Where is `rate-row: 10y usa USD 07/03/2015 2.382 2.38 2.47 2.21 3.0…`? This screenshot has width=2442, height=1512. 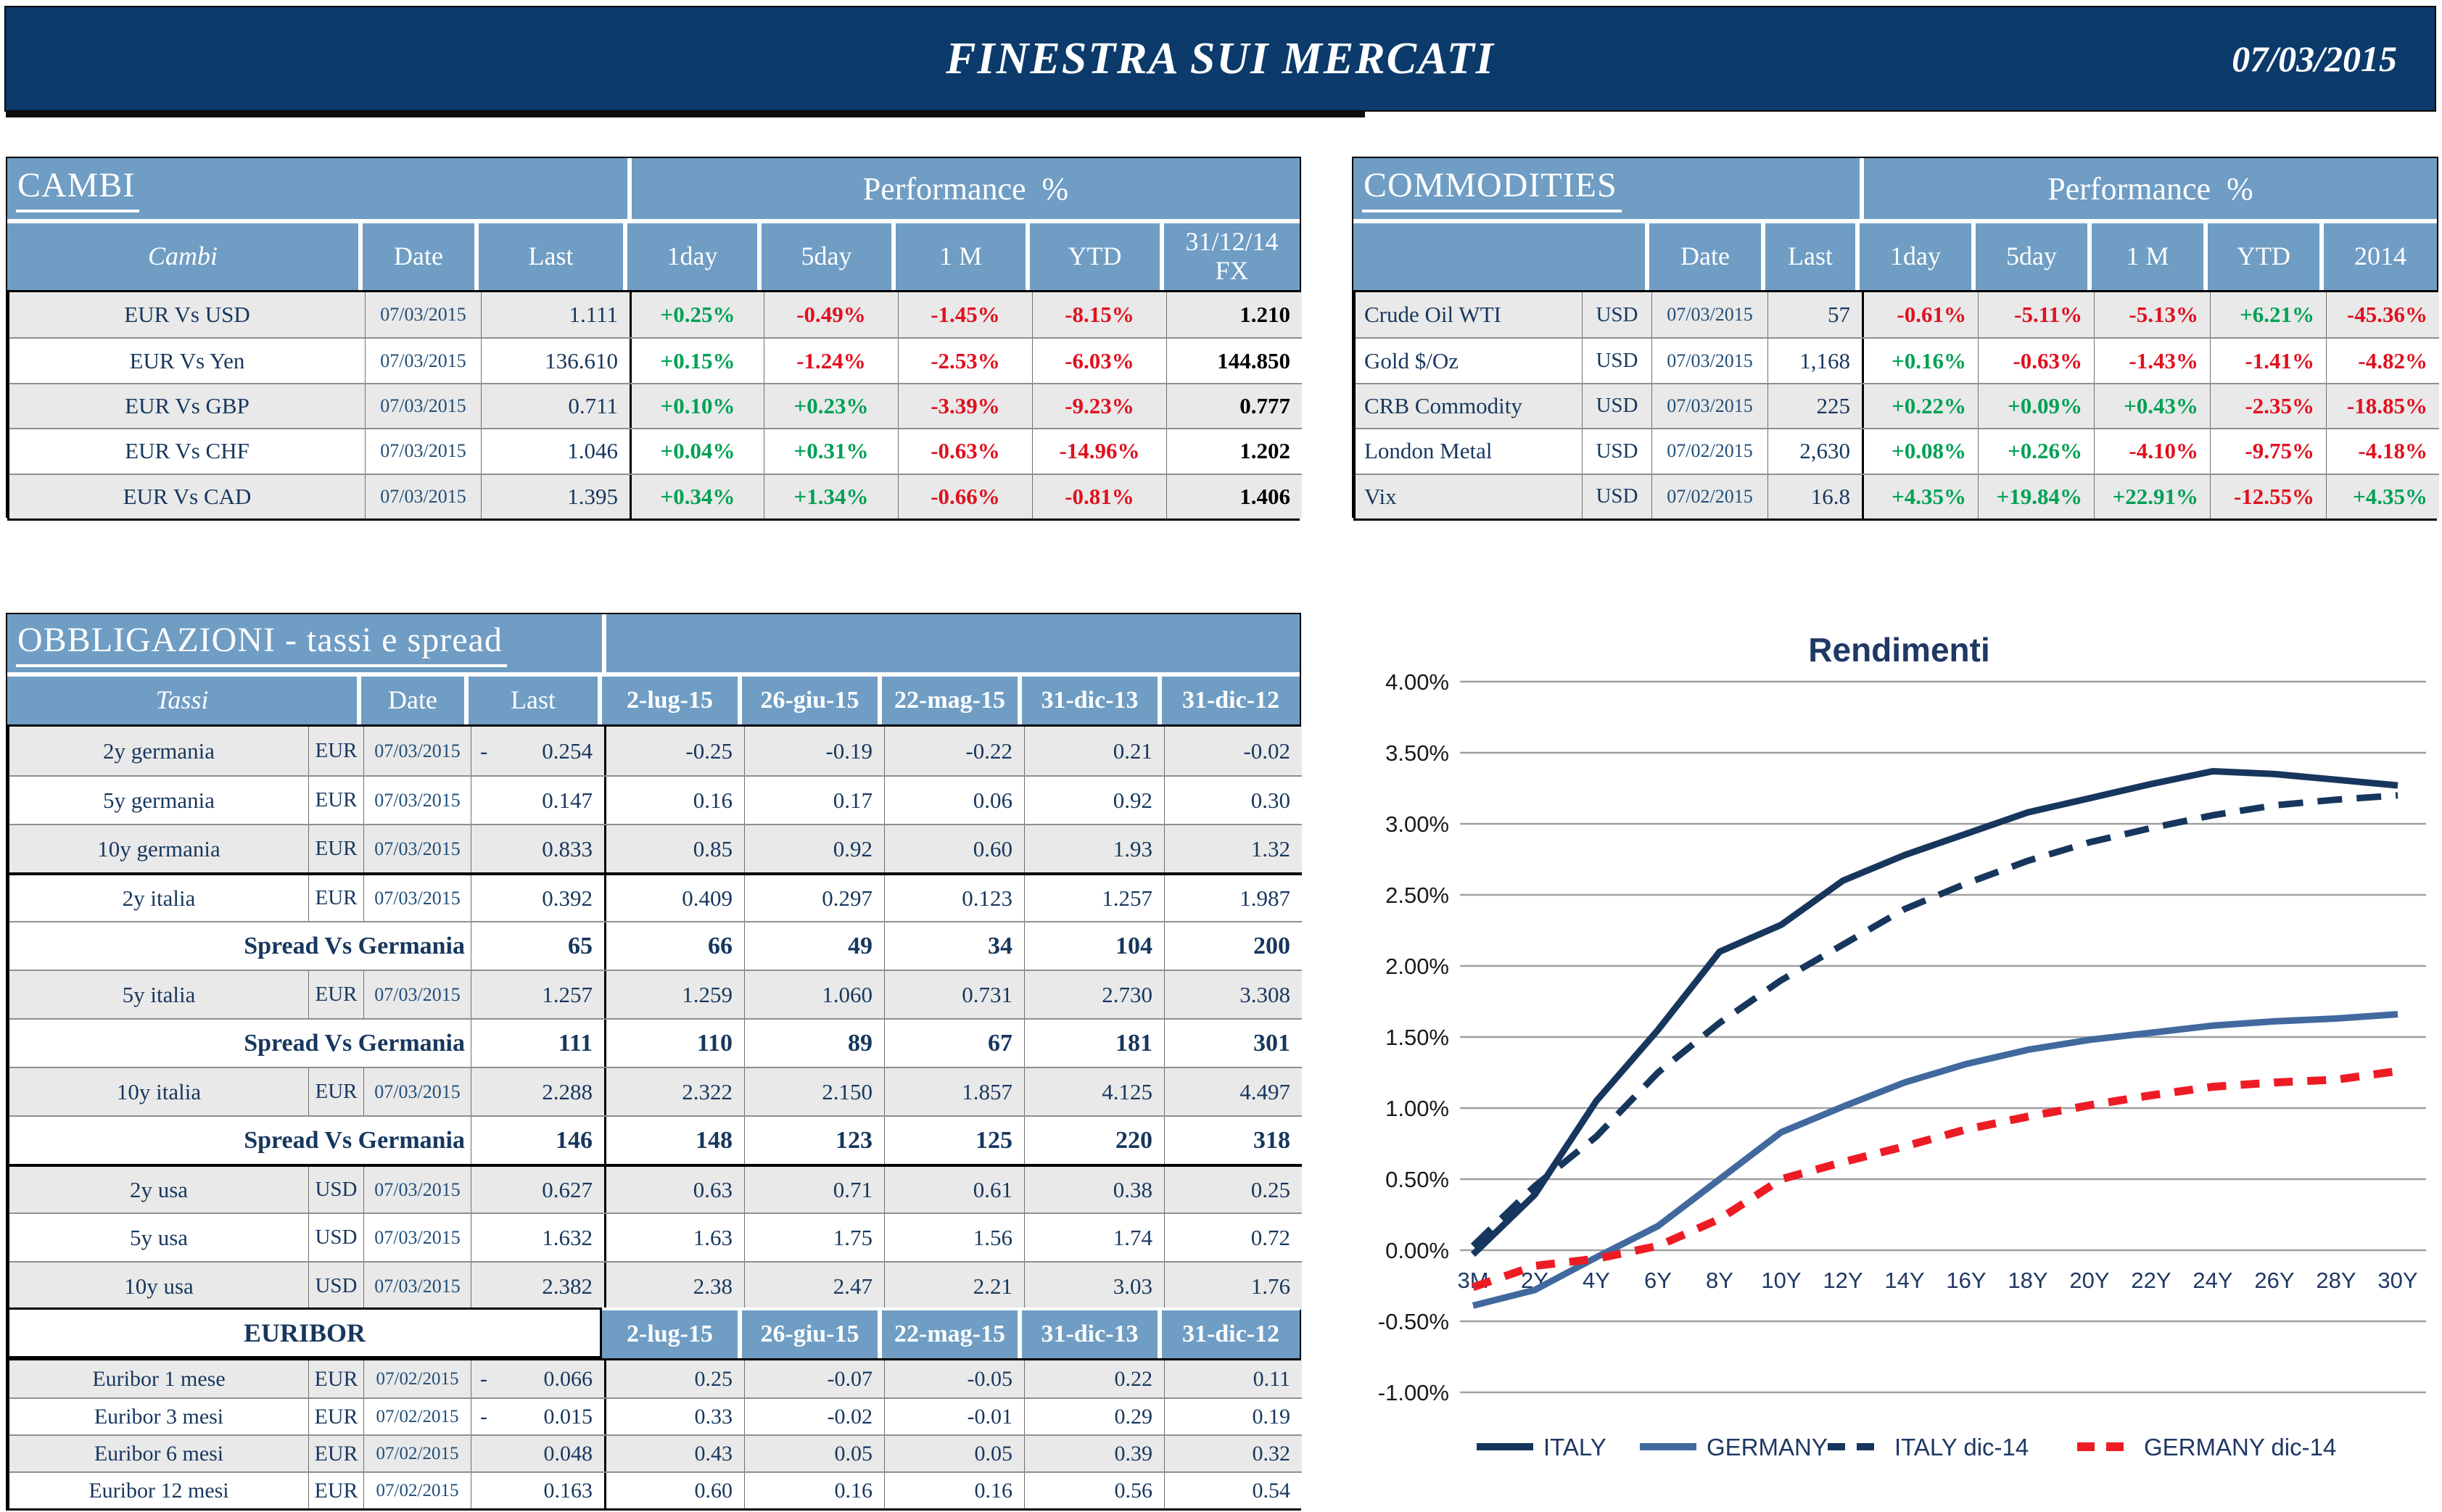 rate-row: 10y usa USD 07/03/2015 2.382 2.38 2.47 2.21 3.0… is located at coordinates (655, 1285).